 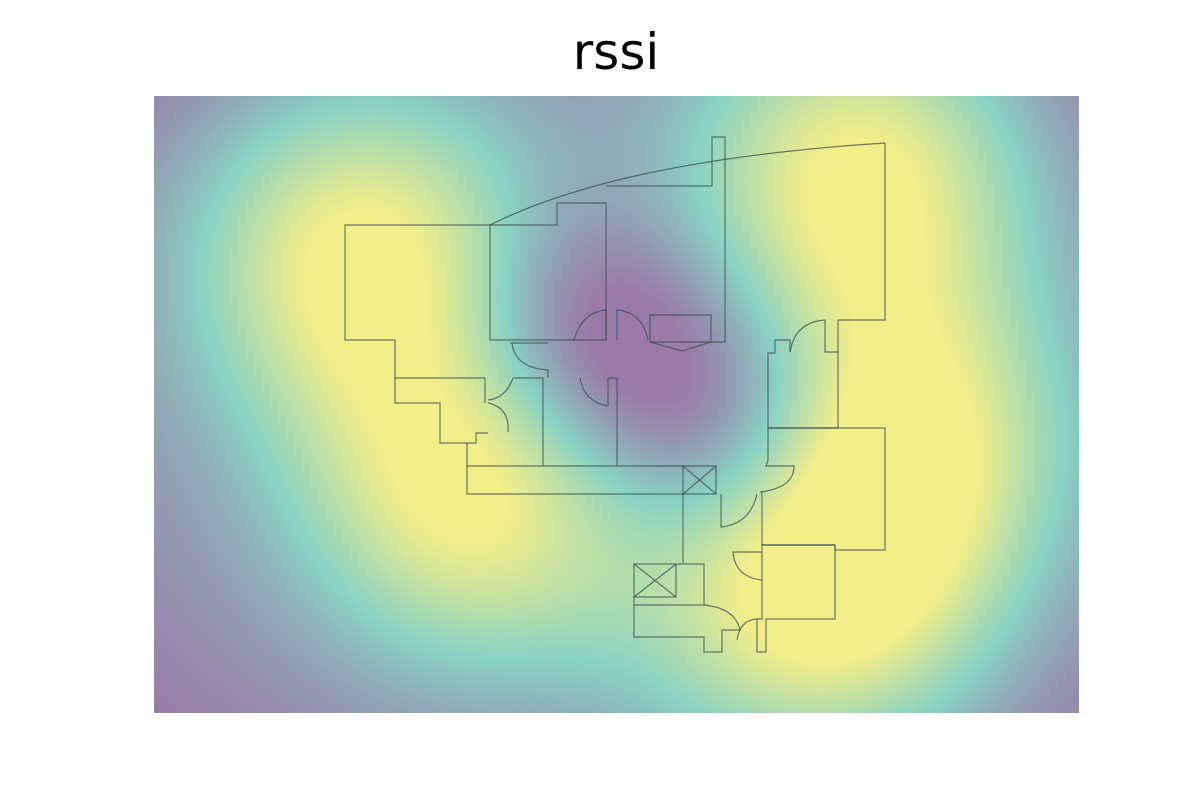 I want to click on room-upper-left, so click(x=548, y=271).